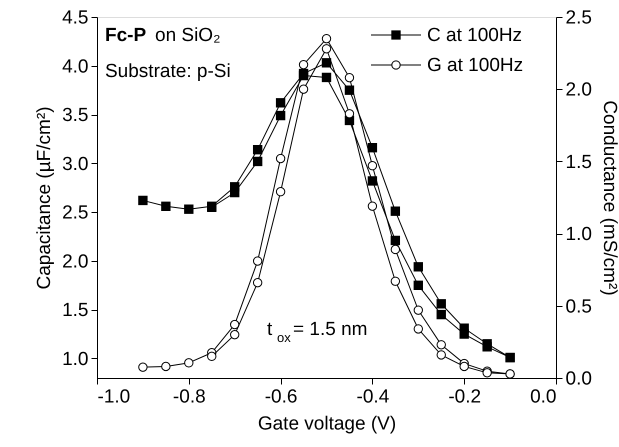  What do you see at coordinates (373, 397) in the screenshot?
I see `x-tick-label: -0.4` at bounding box center [373, 397].